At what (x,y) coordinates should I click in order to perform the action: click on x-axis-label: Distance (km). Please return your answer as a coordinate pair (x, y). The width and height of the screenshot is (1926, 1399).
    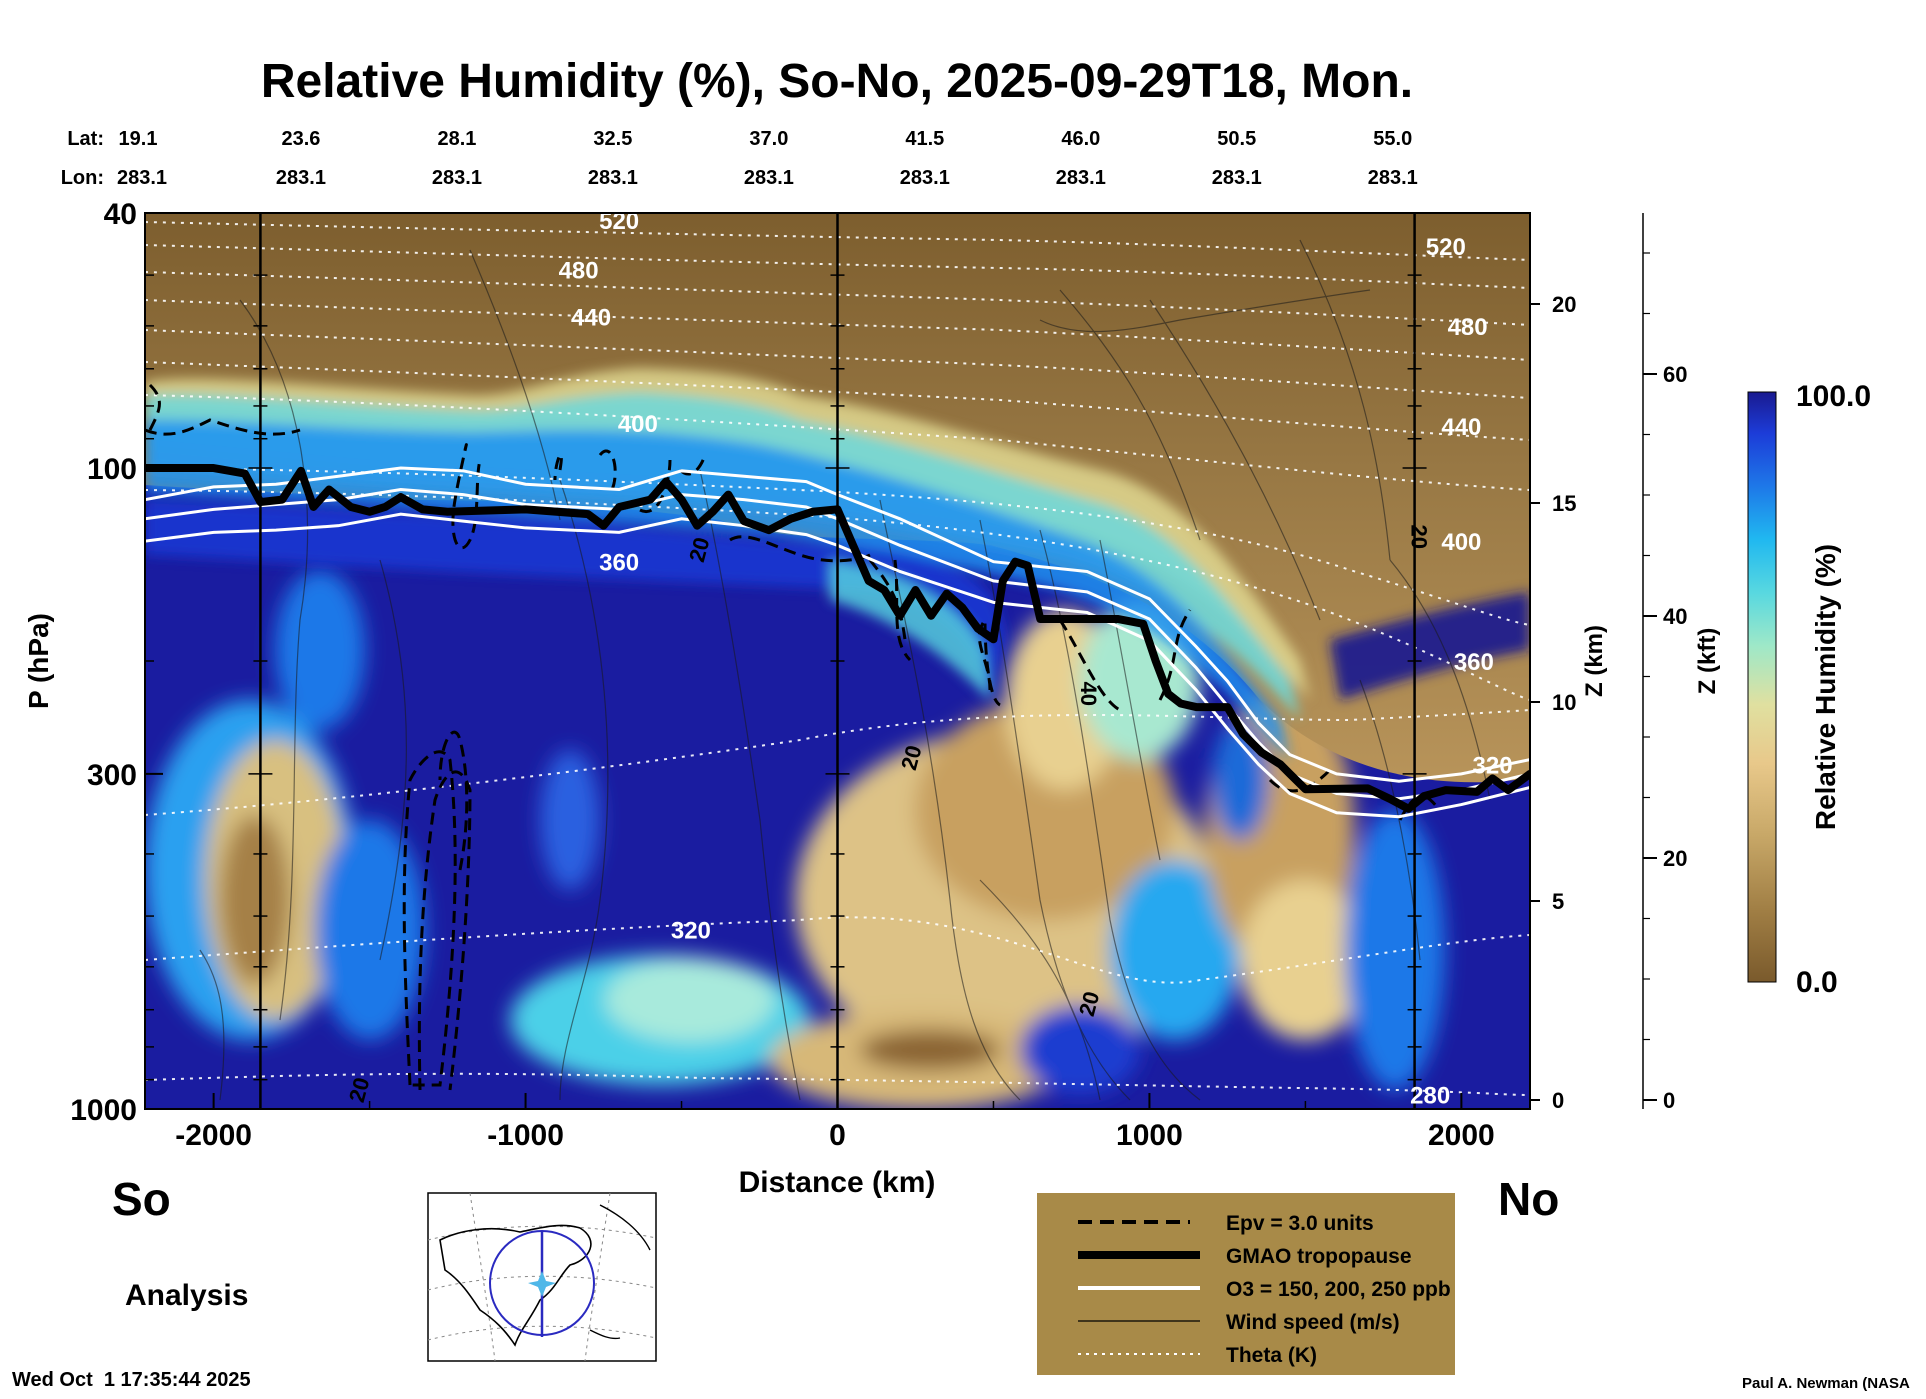
    Looking at the image, I should click on (837, 1182).